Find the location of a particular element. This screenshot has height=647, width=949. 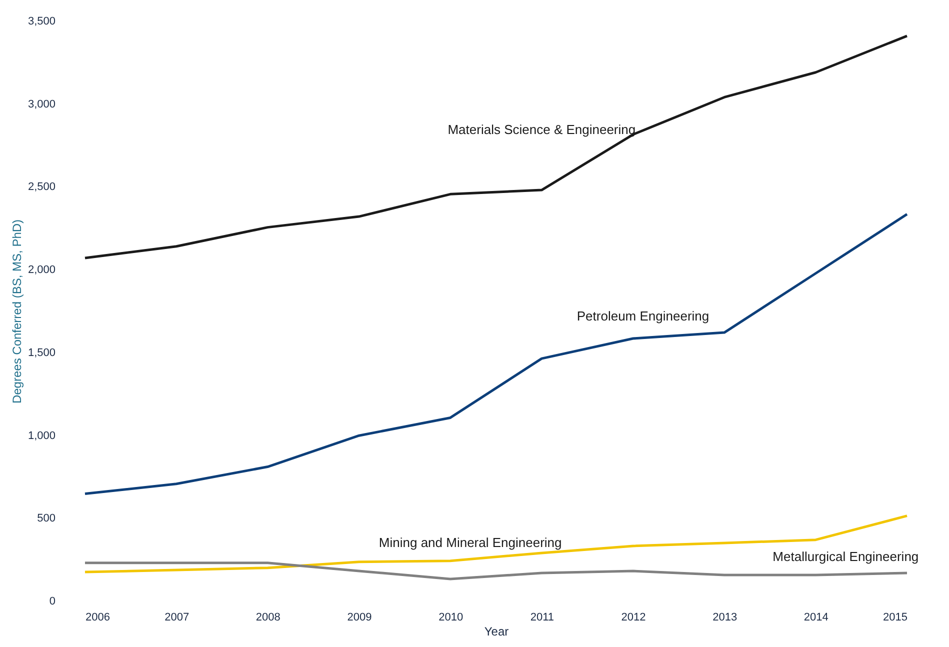

x-tick-label: 2006 is located at coordinates (98, 618).